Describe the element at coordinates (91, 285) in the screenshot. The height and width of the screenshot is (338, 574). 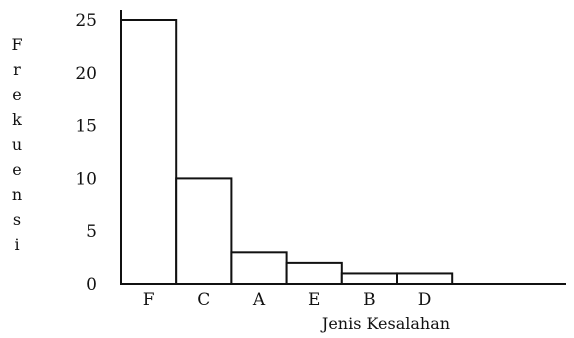
I see `y-tick-label: 0` at that location.